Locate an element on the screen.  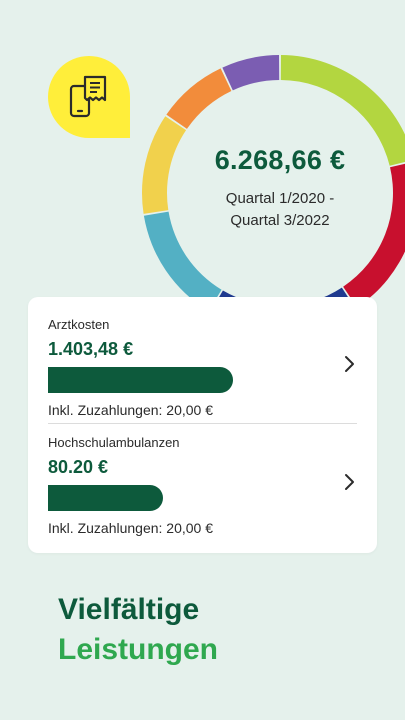
total-amount: 6.268,66 € is located at coordinates (280, 160).